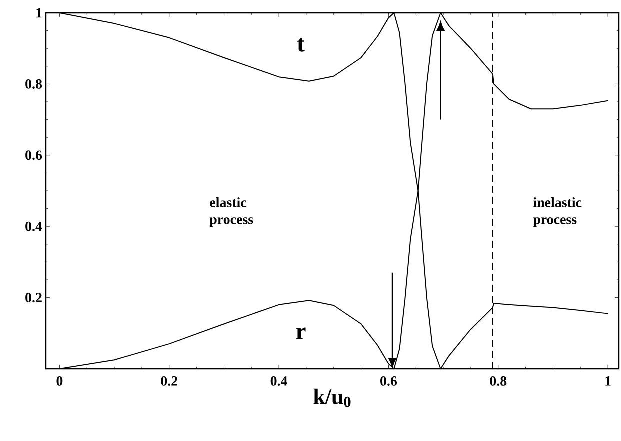 The image size is (621, 441). Describe the element at coordinates (608, 381) in the screenshot. I see `x-tick-label: 1` at that location.